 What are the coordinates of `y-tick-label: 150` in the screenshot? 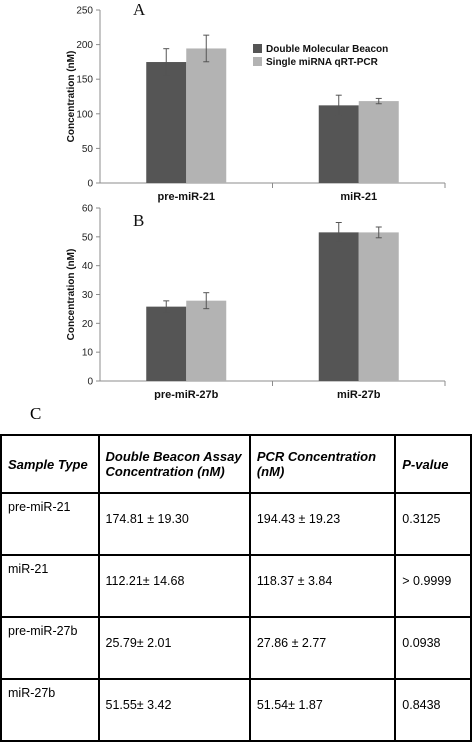 It's located at (84, 80).